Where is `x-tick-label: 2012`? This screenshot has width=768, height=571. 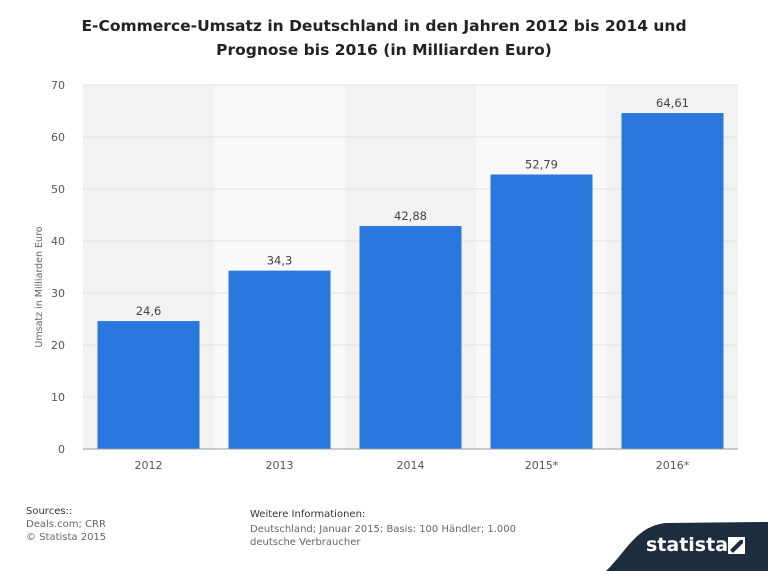 x-tick-label: 2012 is located at coordinates (149, 465).